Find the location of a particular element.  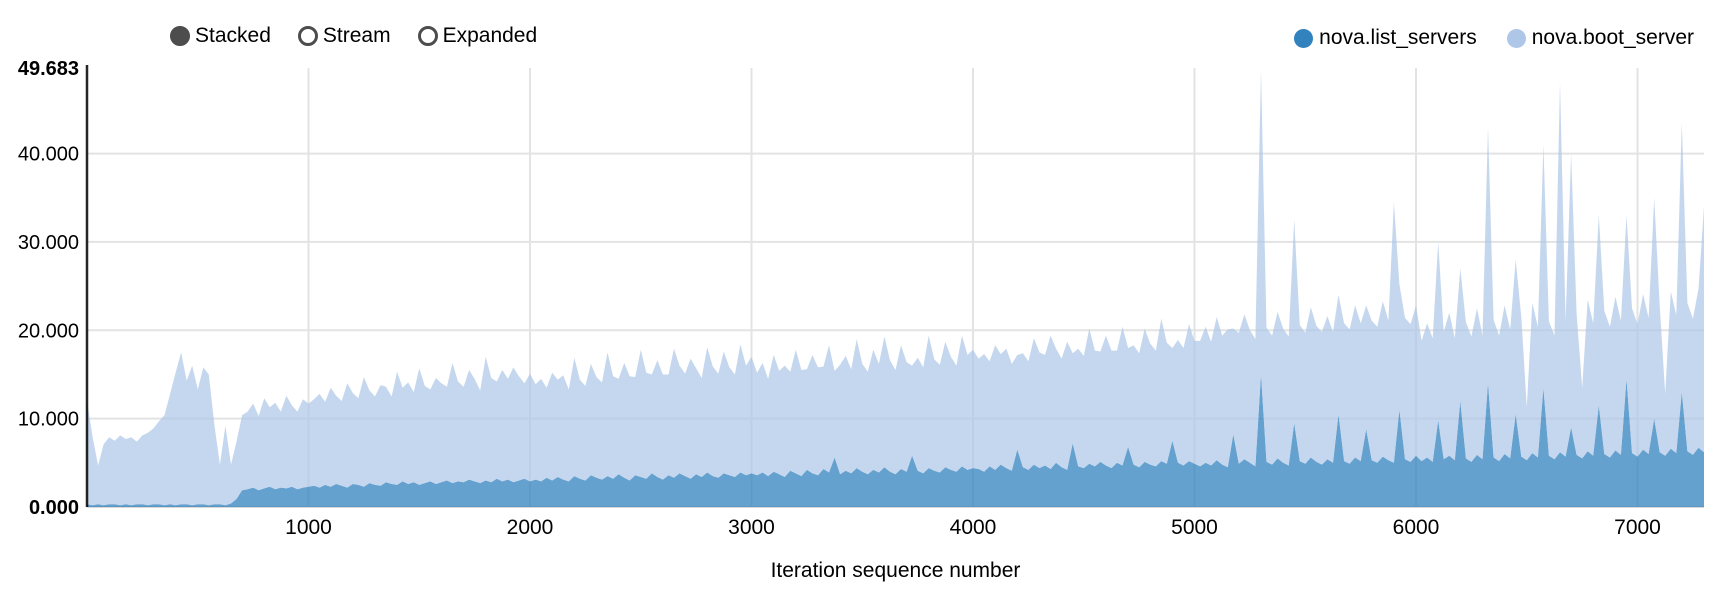

radio-selected-icon is located at coordinates (180, 36).